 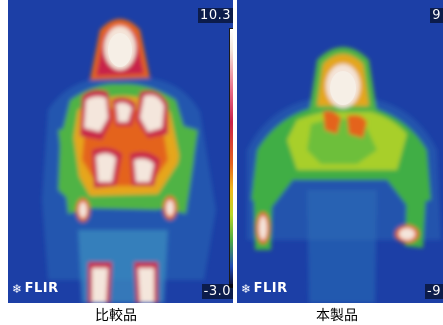 I want to click on flir-logo-text-right: FLIR, so click(x=270, y=288).